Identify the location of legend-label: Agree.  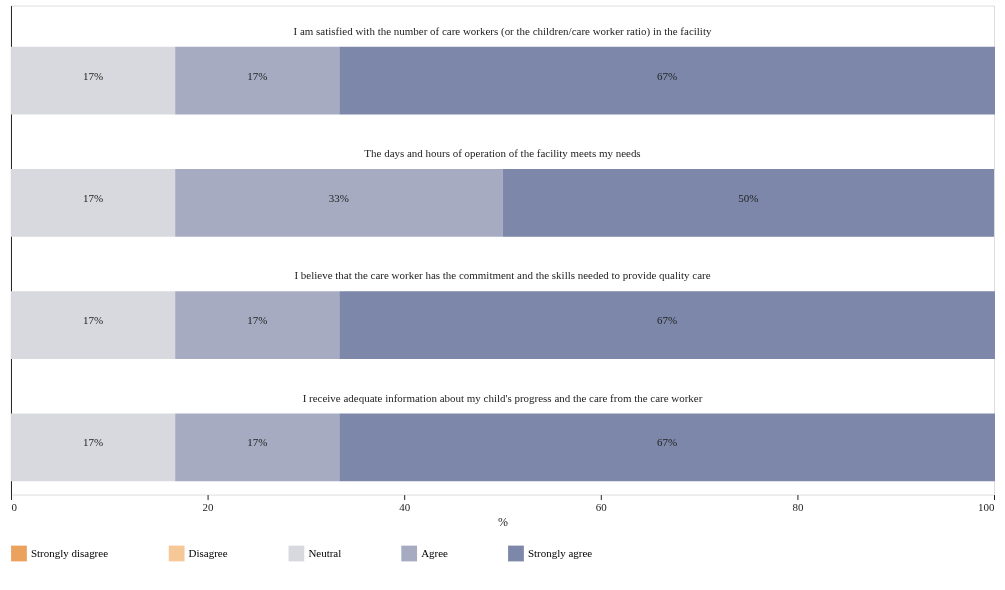
(435, 552).